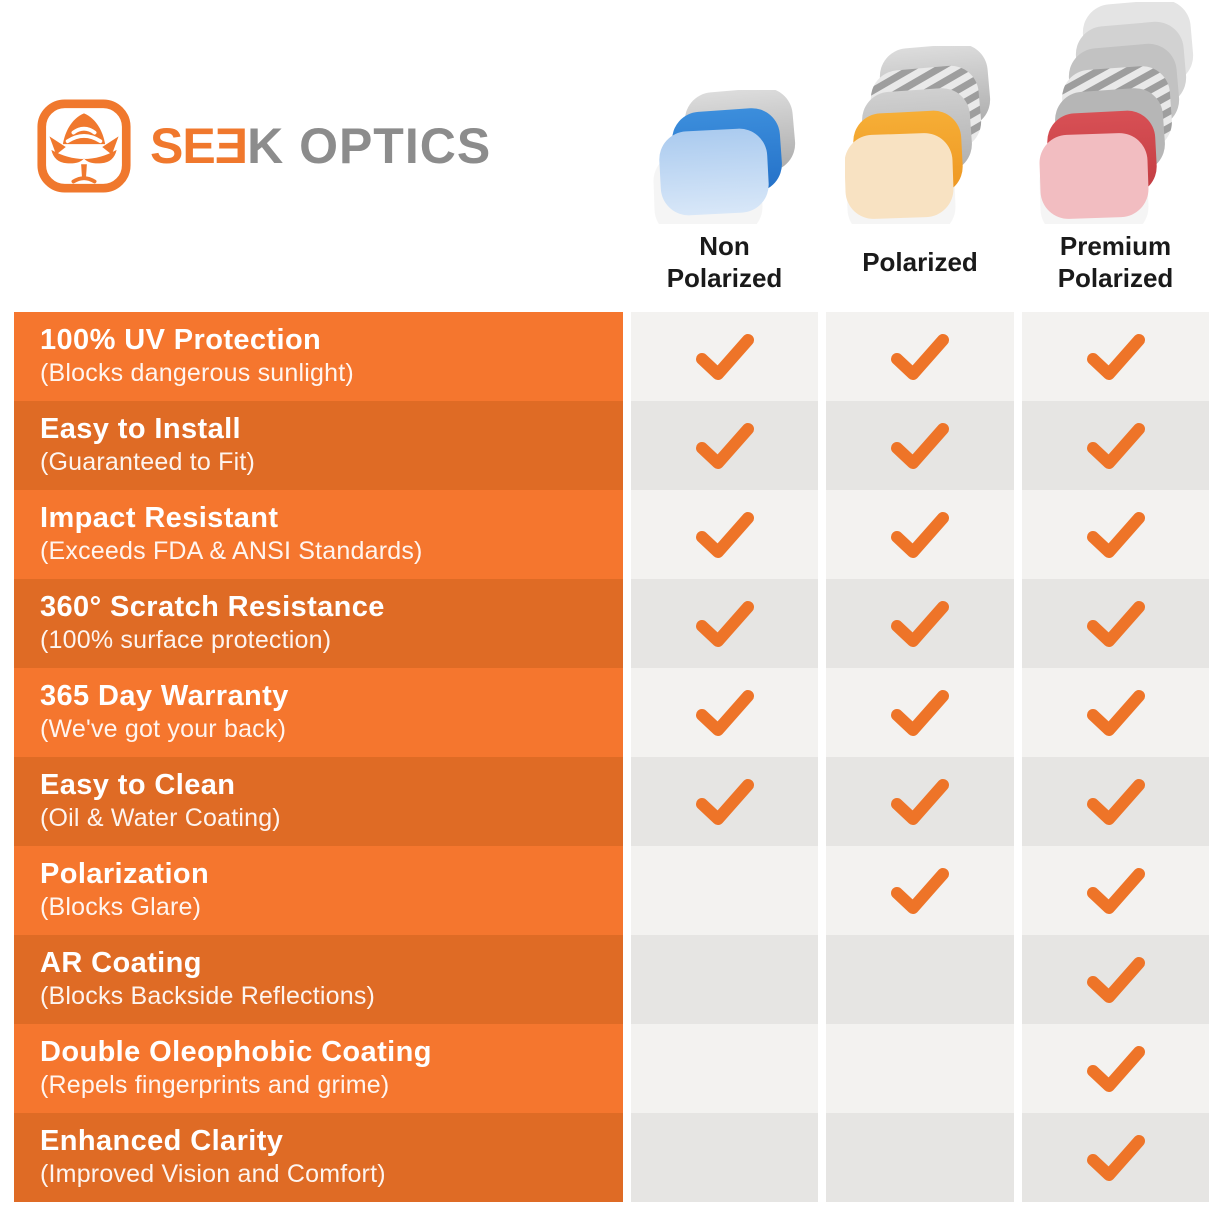 Image resolution: width=1214 pixels, height=1214 pixels. I want to click on column-header-premium-polarized: Premium Polarized, so click(1115, 156).